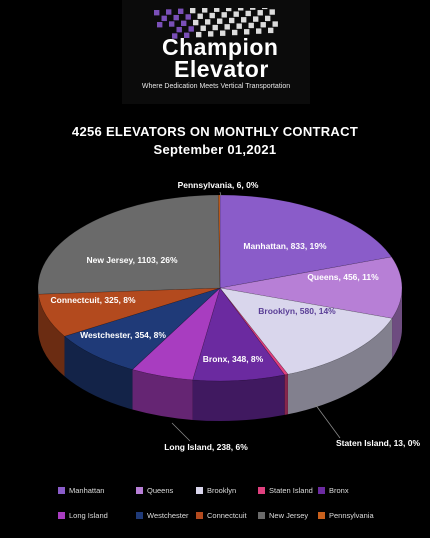 This screenshot has height=538, width=430. I want to click on legend-label: Westchester, so click(168, 515).